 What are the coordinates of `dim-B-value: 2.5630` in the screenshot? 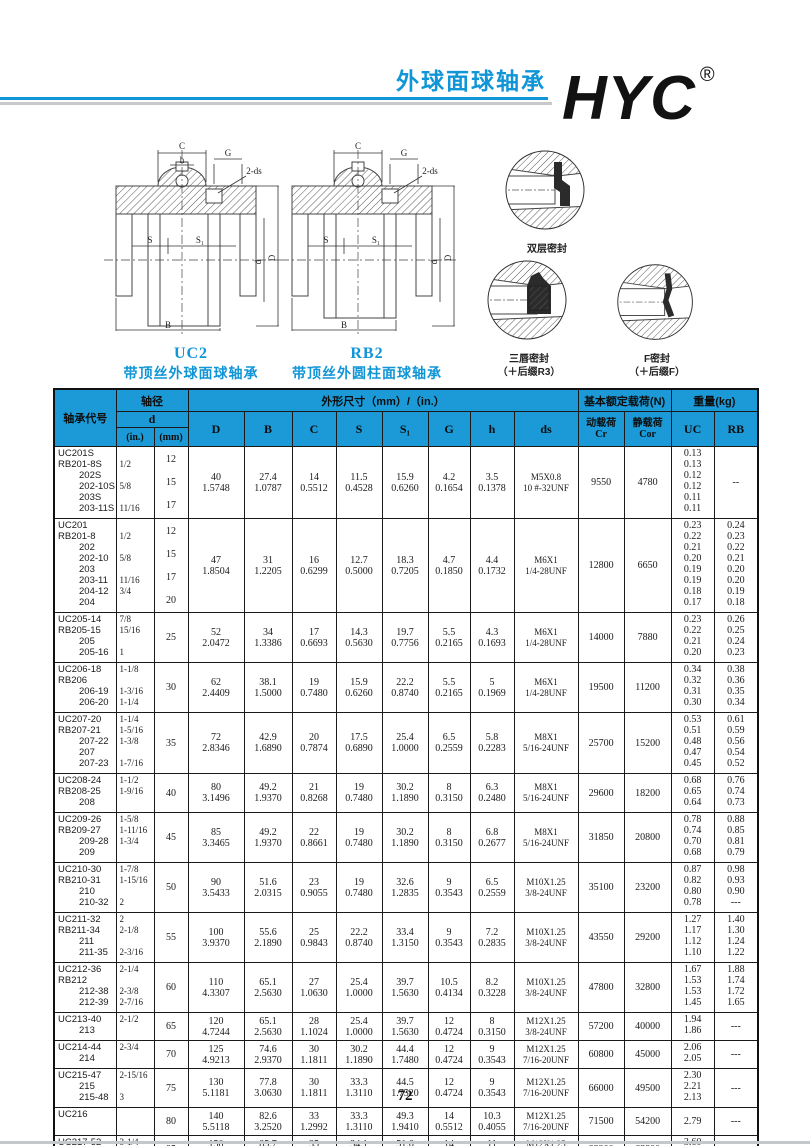 It's located at (268, 993).